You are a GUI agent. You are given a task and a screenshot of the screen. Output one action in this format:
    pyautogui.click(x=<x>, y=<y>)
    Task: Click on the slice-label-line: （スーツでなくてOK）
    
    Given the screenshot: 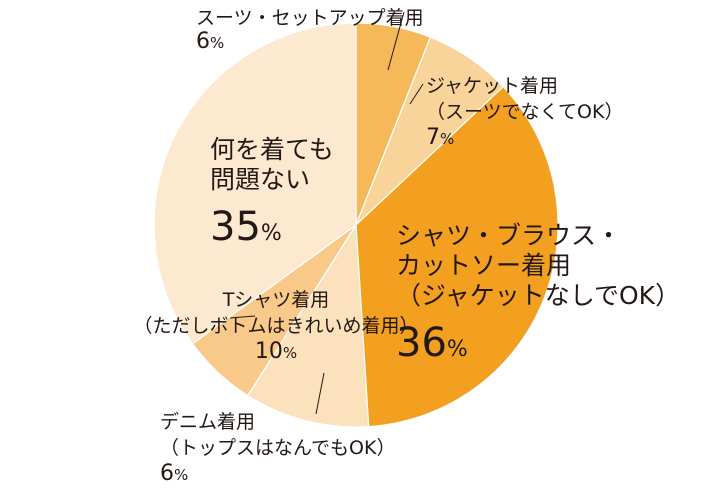 What is the action you would take?
    pyautogui.click(x=524, y=112)
    